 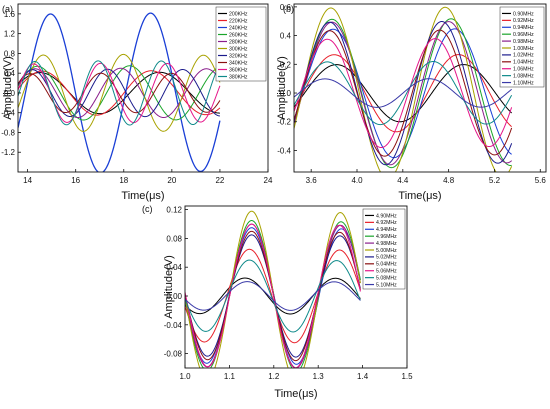 What do you see at coordinates (523, 21) in the screenshot?
I see `legend-entry: 0.92MHz` at bounding box center [523, 21].